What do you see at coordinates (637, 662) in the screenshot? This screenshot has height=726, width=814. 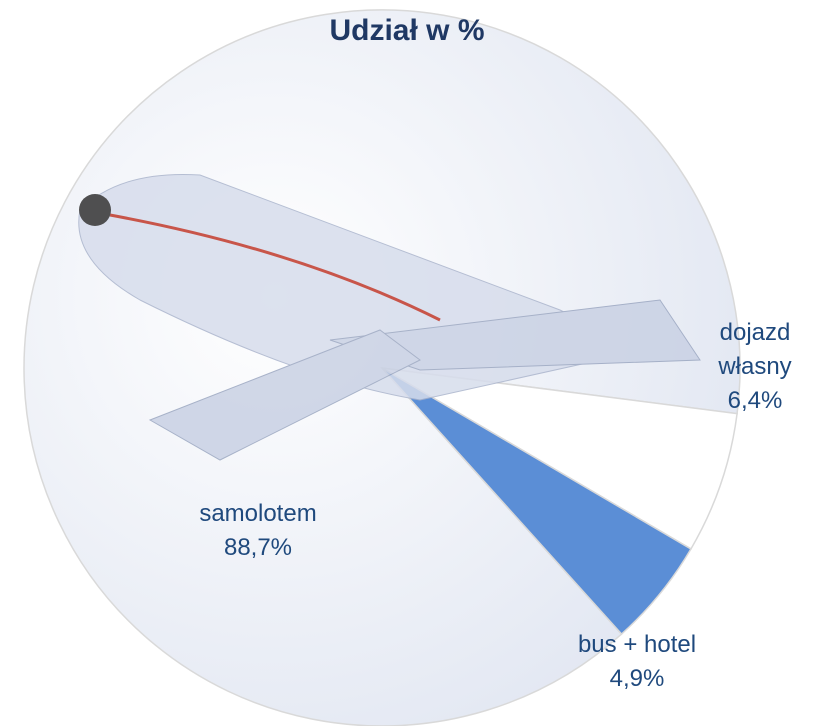 I see `data-label: bus + hotel 4,9%` at bounding box center [637, 662].